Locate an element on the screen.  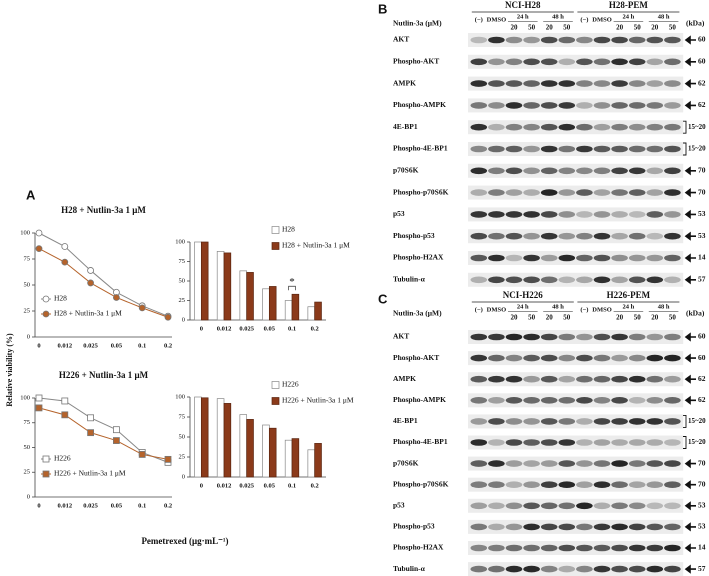
kda-label: 70 is located at coordinates (702, 191).